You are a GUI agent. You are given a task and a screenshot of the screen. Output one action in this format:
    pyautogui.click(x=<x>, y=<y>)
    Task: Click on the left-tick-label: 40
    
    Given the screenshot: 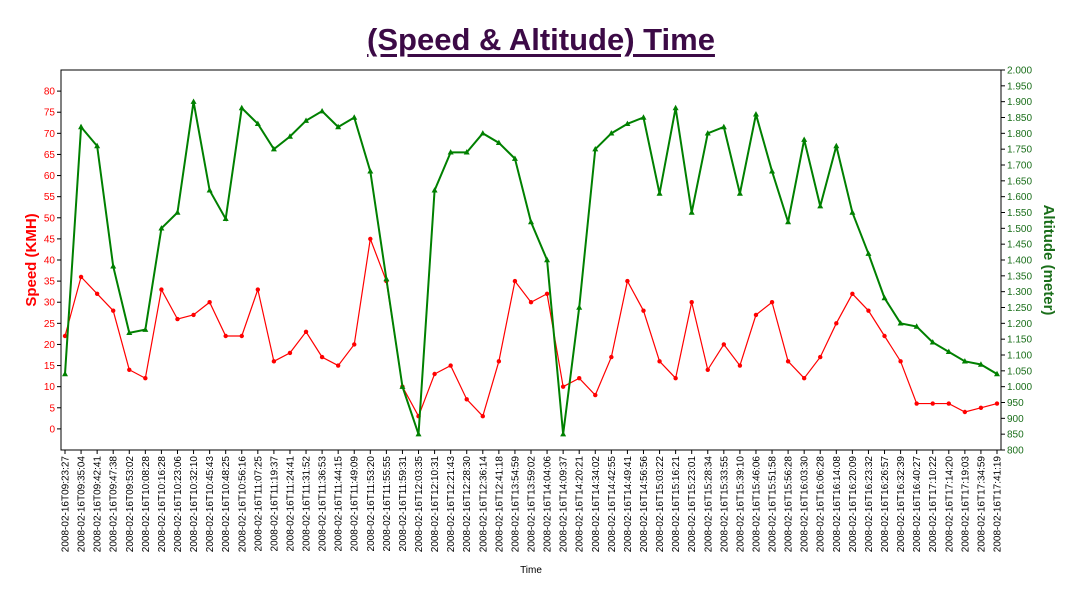 What is the action you would take?
    pyautogui.click(x=50, y=261)
    